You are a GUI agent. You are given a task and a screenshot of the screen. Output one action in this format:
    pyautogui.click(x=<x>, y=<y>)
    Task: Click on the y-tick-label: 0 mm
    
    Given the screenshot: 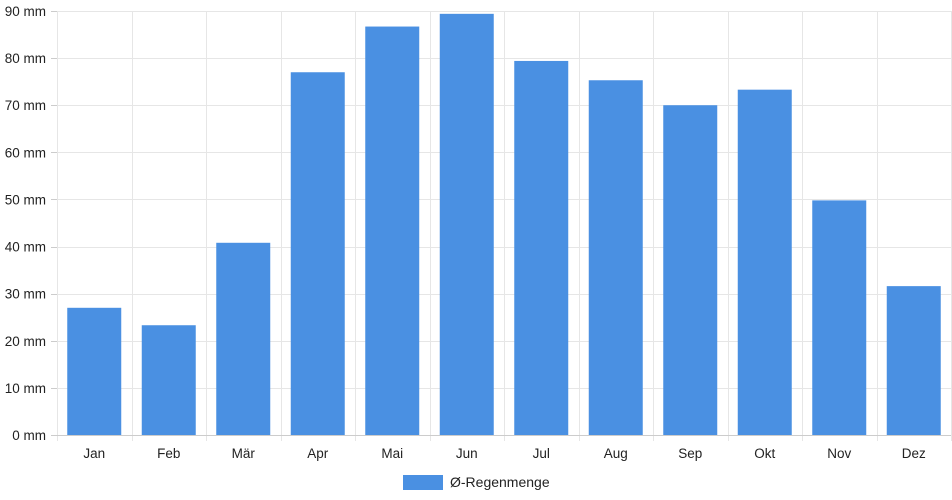 What is the action you would take?
    pyautogui.click(x=29, y=435)
    